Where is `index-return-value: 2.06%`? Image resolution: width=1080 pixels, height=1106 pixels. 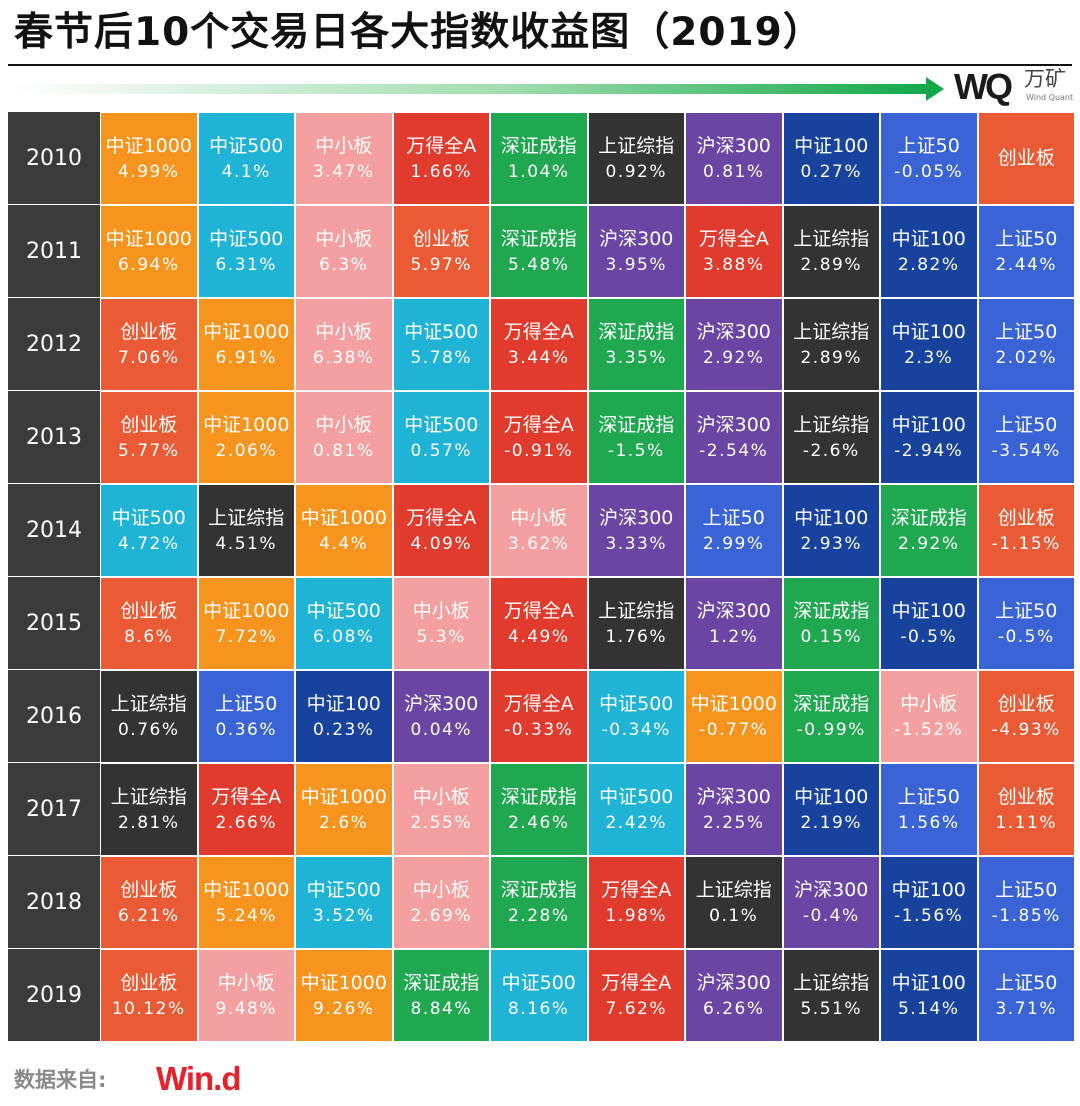
index-return-value: 2.06% is located at coordinates (246, 450).